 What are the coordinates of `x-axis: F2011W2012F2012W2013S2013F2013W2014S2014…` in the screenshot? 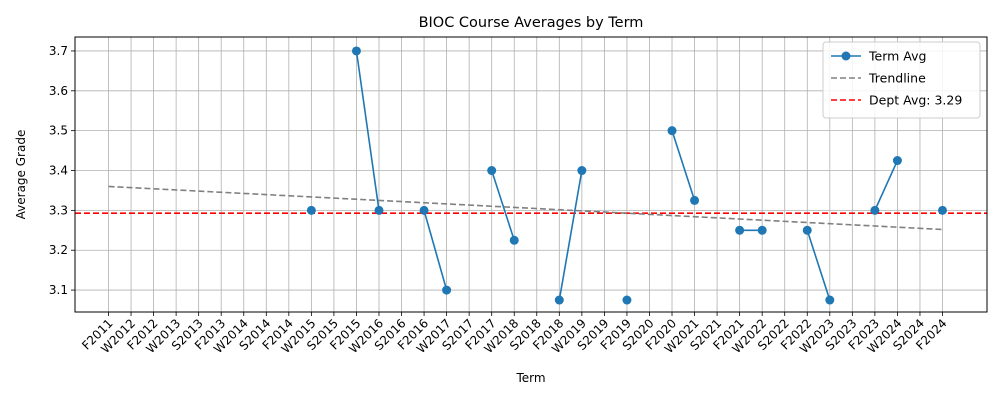 It's located at (514, 334).